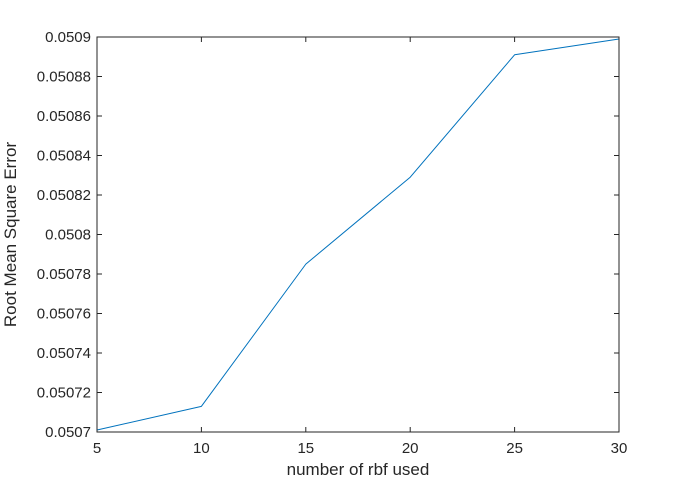  I want to click on x-tick-label: 5, so click(97, 448).